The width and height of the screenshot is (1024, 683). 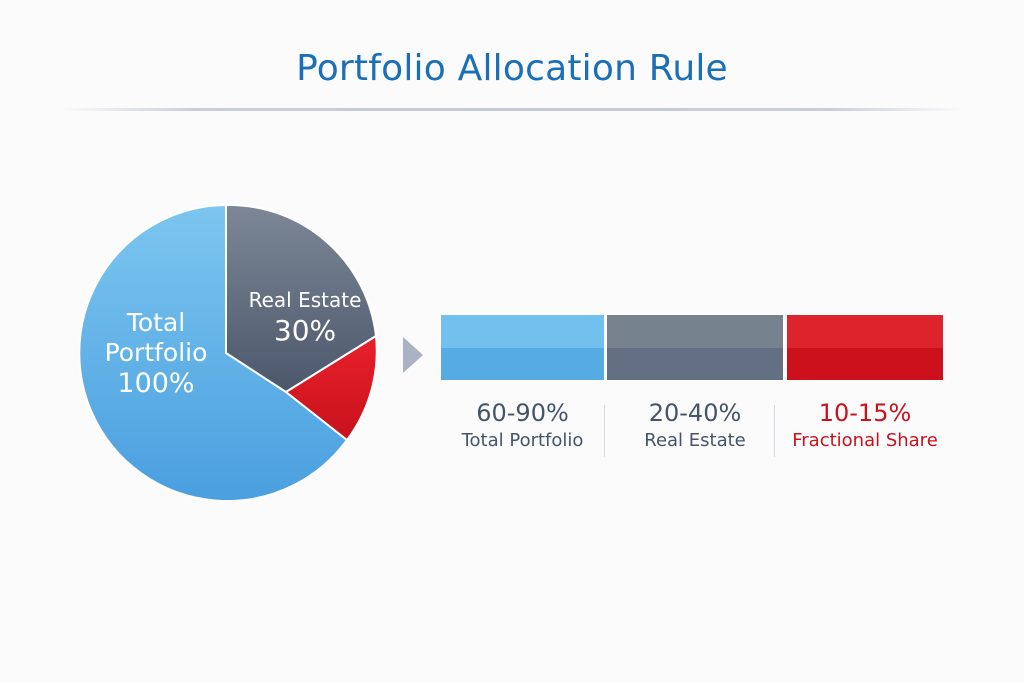 What do you see at coordinates (522, 413) in the screenshot?
I see `stat-range-total-portfolio: 60-90%` at bounding box center [522, 413].